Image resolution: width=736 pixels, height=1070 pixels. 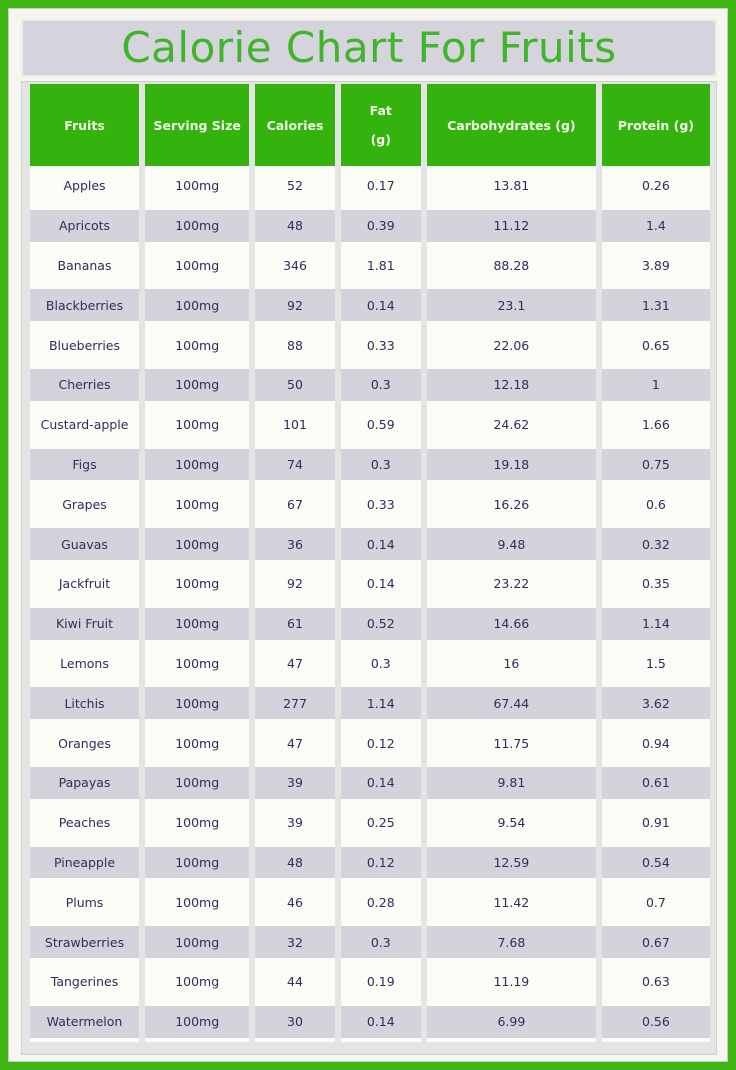 I want to click on protein-cell: 1, so click(x=655, y=384).